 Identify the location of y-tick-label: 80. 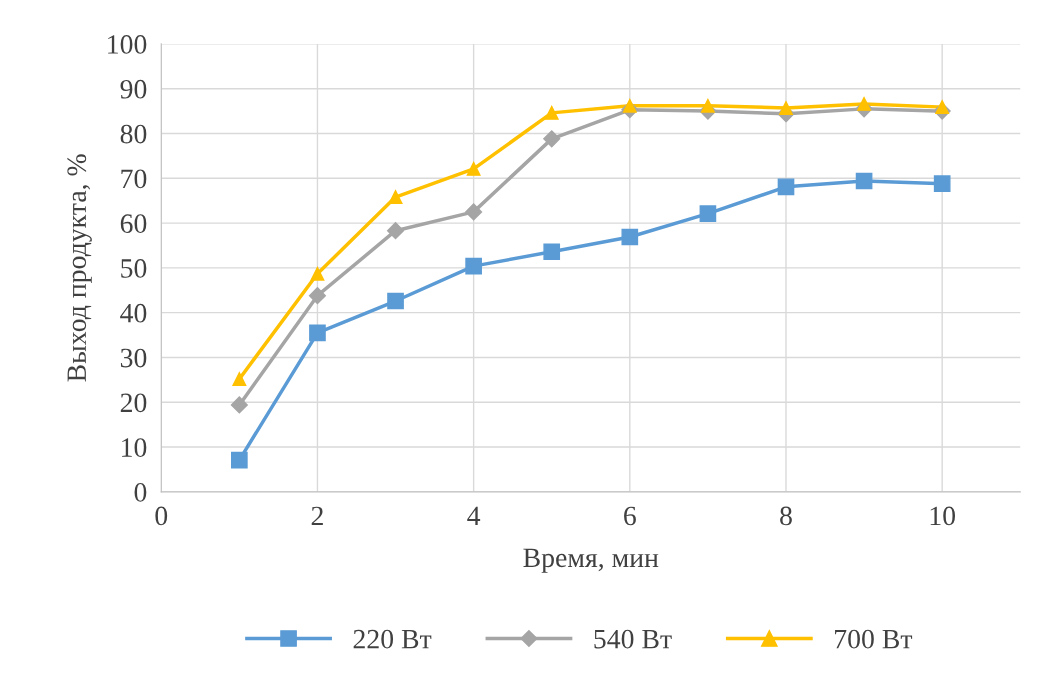
(133, 134).